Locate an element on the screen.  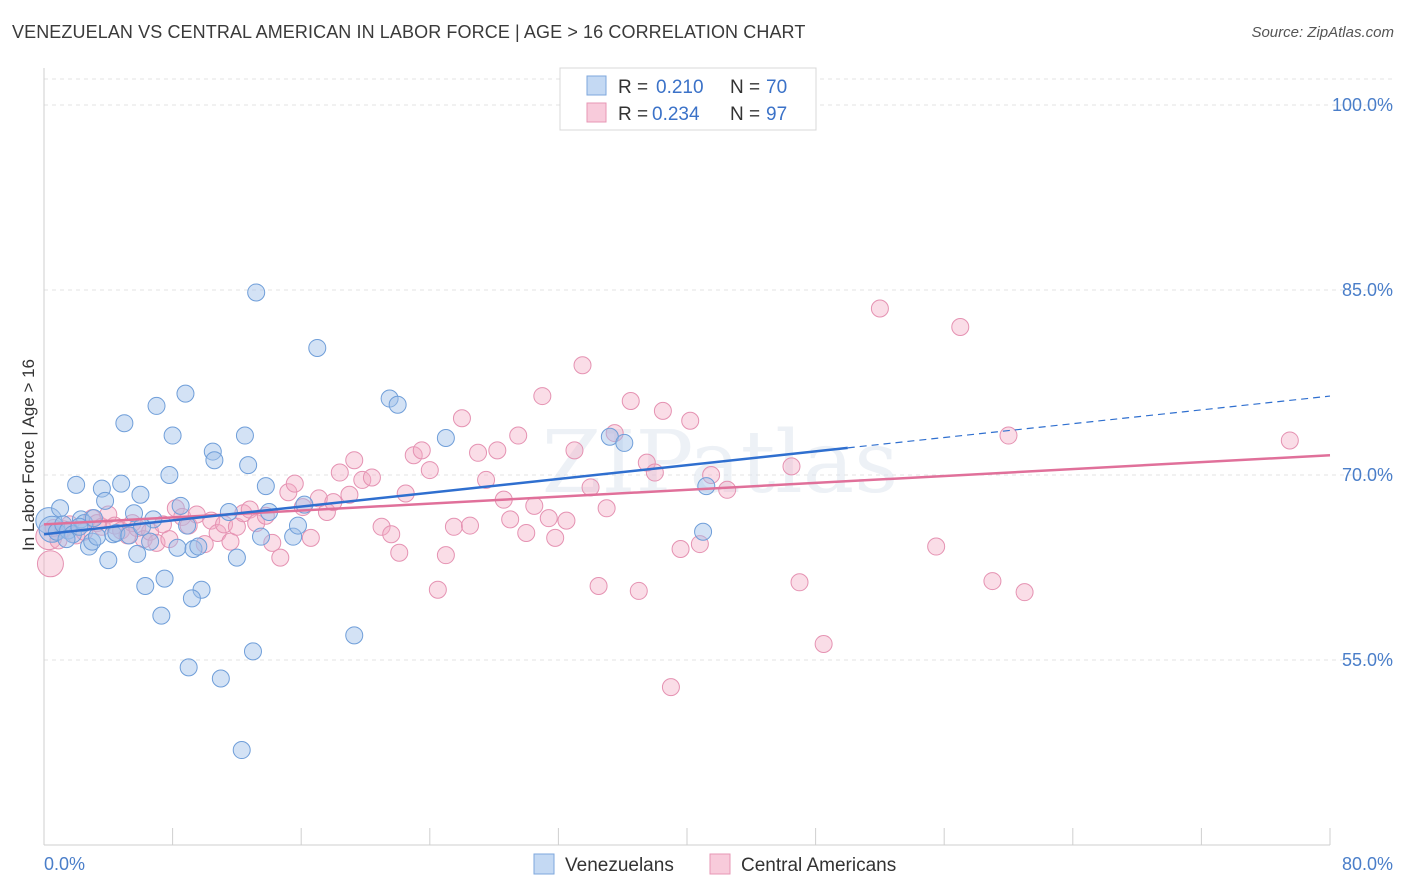
trend-lines is located at coordinates (687, 465).